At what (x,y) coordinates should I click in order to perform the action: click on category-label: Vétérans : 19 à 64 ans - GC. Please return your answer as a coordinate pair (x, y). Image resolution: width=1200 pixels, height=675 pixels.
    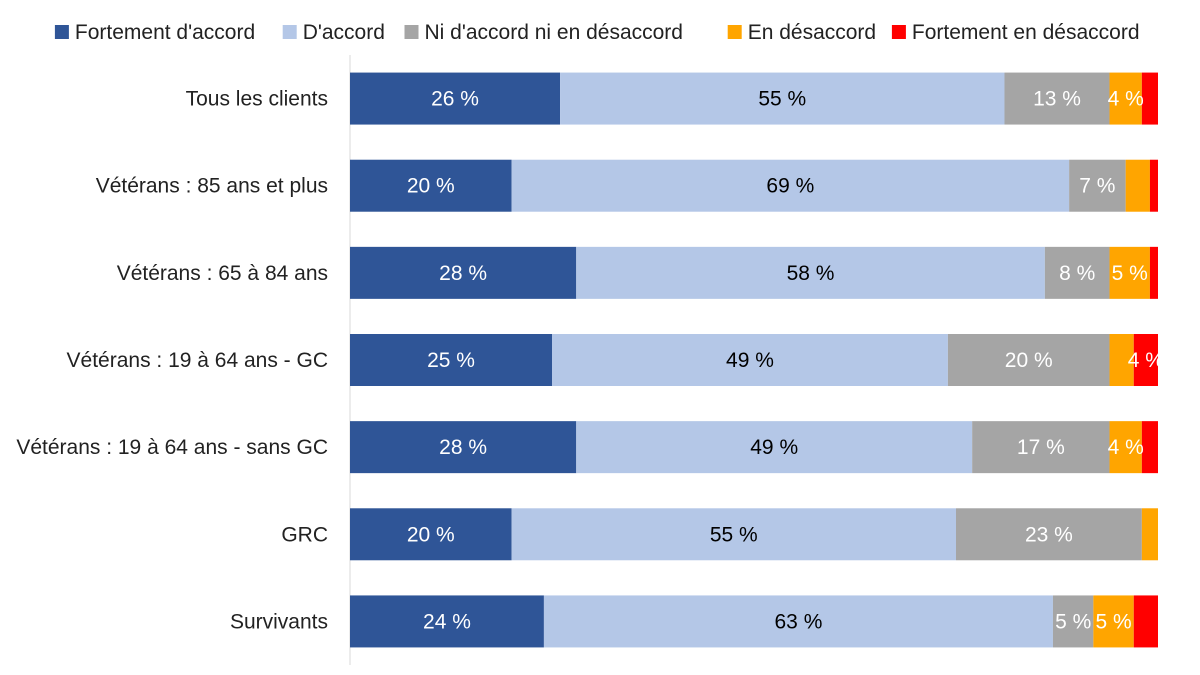
    Looking at the image, I should click on (197, 360).